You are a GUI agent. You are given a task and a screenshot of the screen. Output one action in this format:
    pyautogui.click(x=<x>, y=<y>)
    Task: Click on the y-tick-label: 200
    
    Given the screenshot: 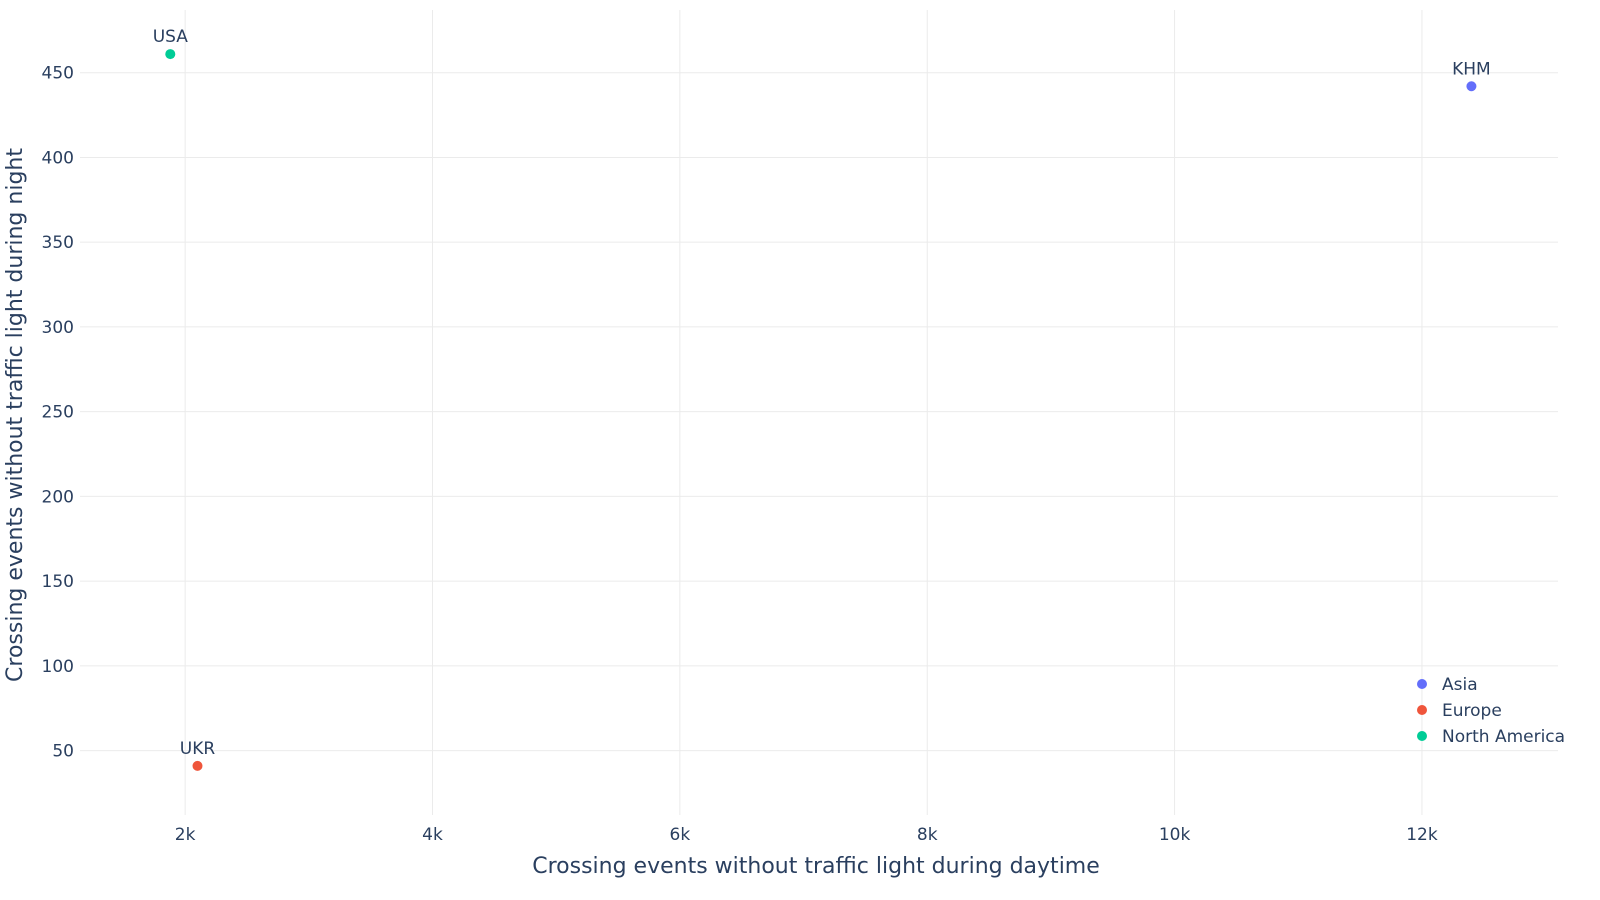 What is the action you would take?
    pyautogui.click(x=58, y=497)
    